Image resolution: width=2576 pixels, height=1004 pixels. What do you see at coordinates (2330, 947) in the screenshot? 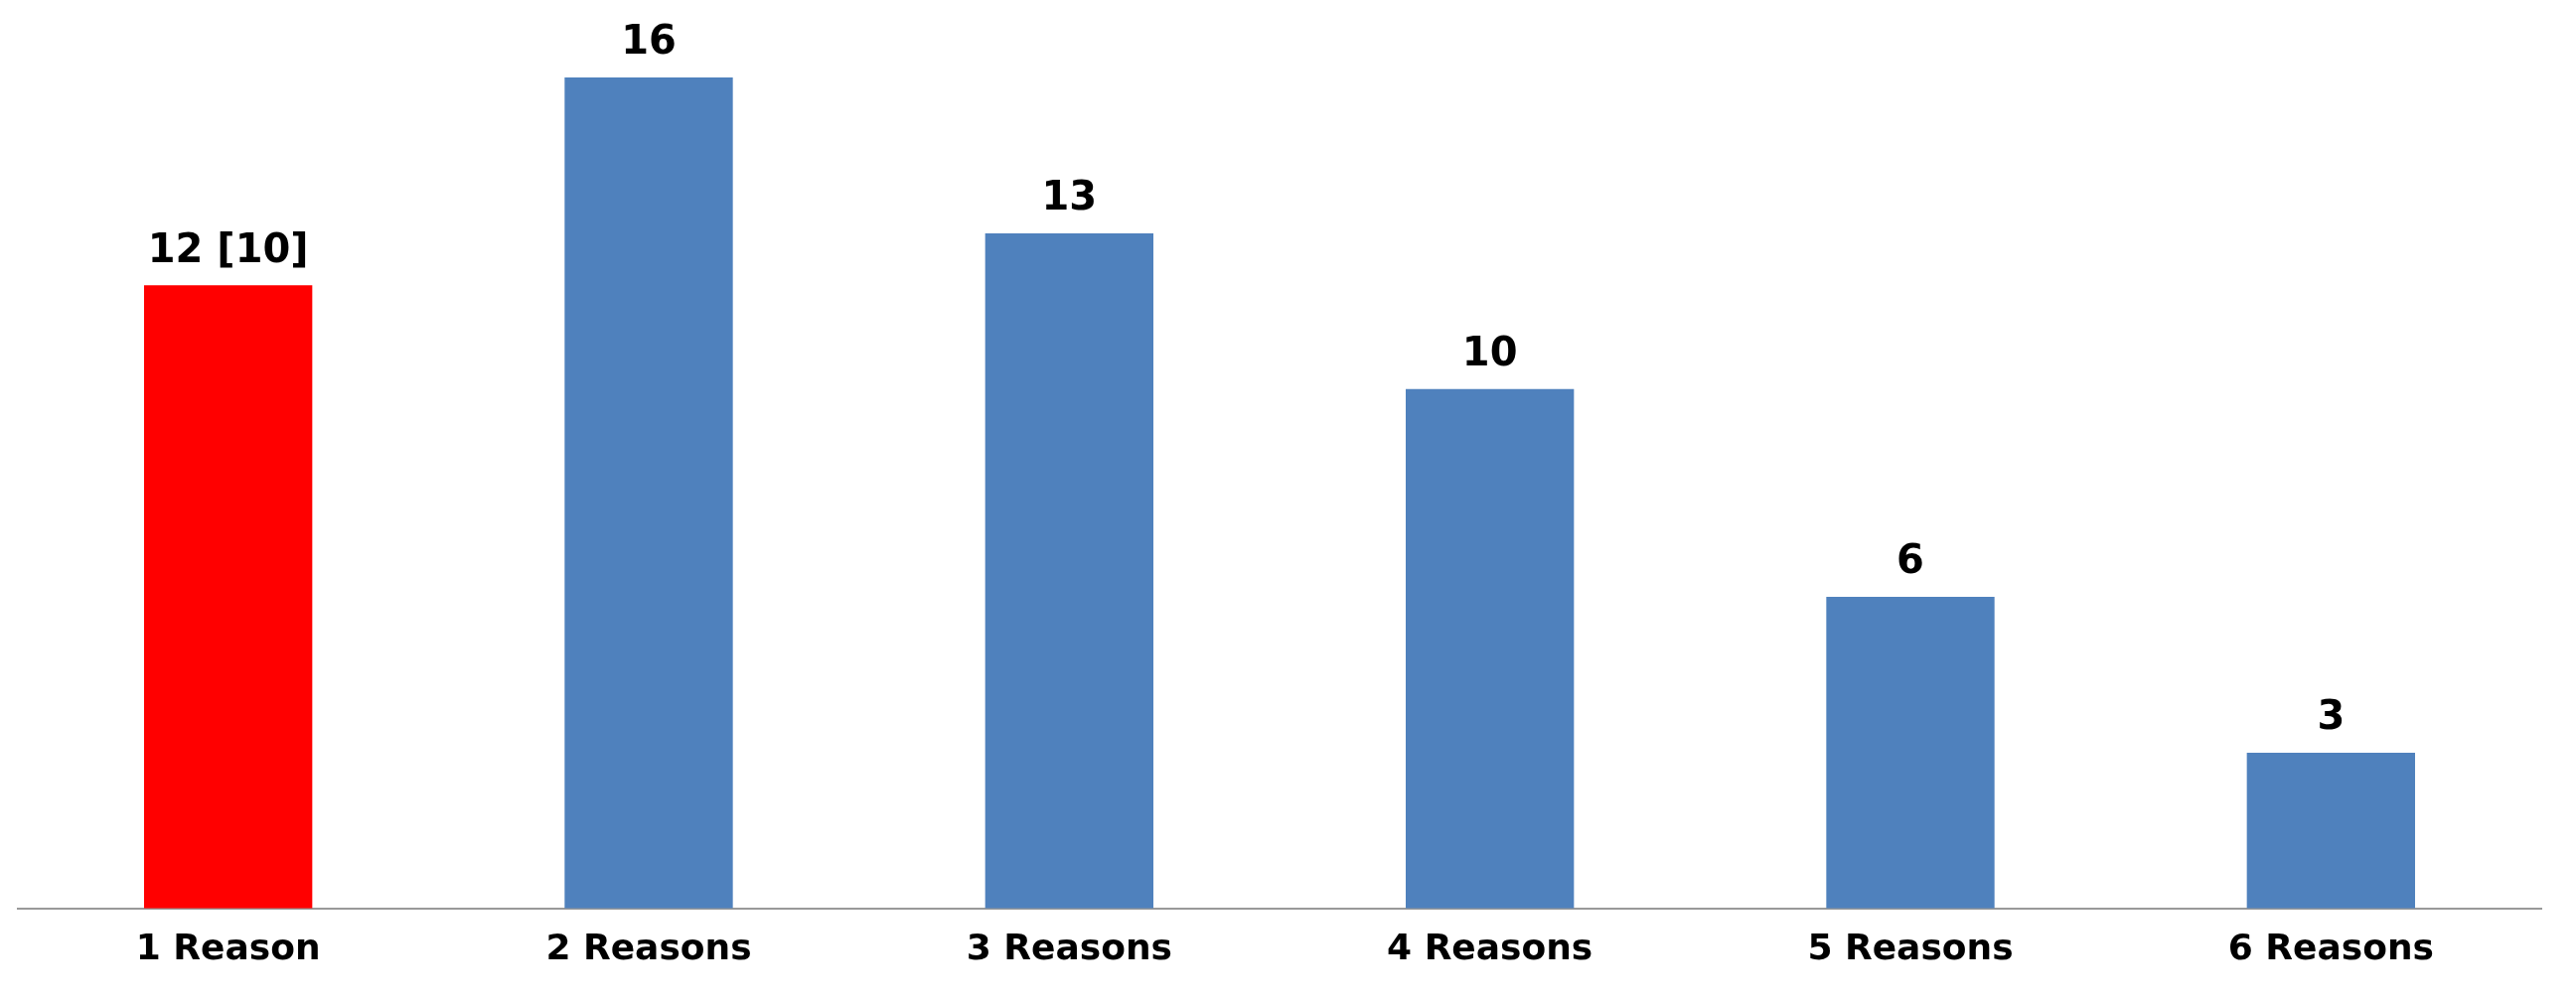
I see `x-tick-label: 6 Reasons` at bounding box center [2330, 947].